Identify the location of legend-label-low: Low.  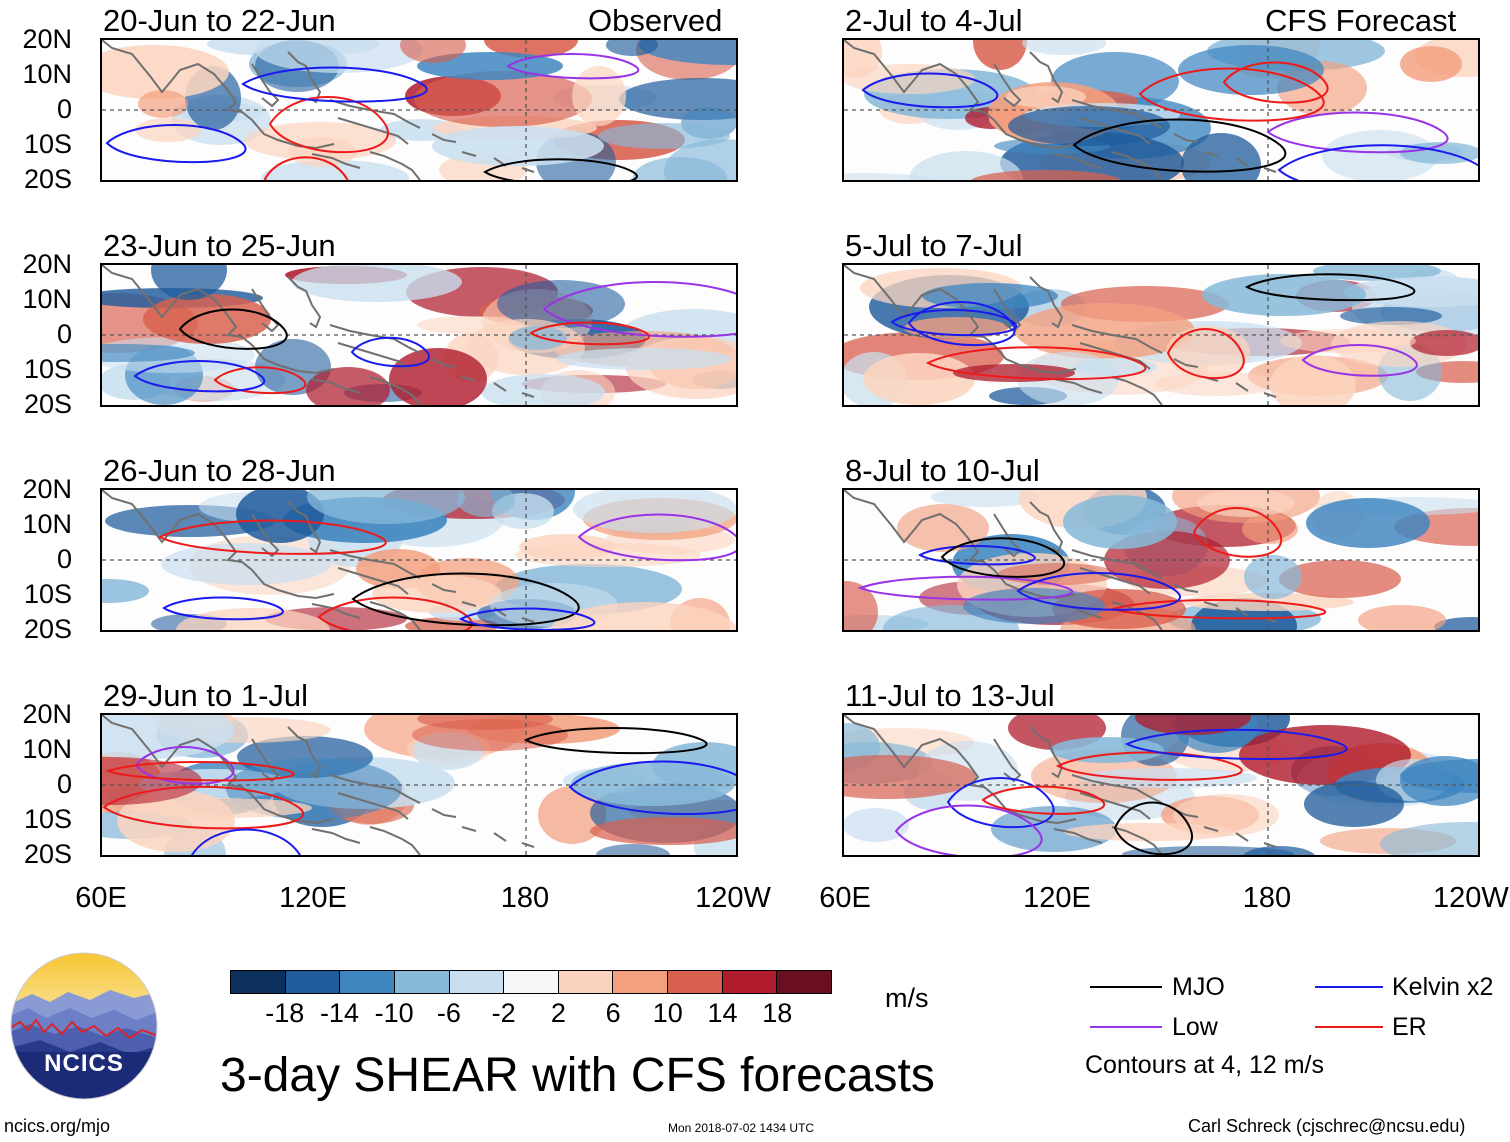
(1195, 1027).